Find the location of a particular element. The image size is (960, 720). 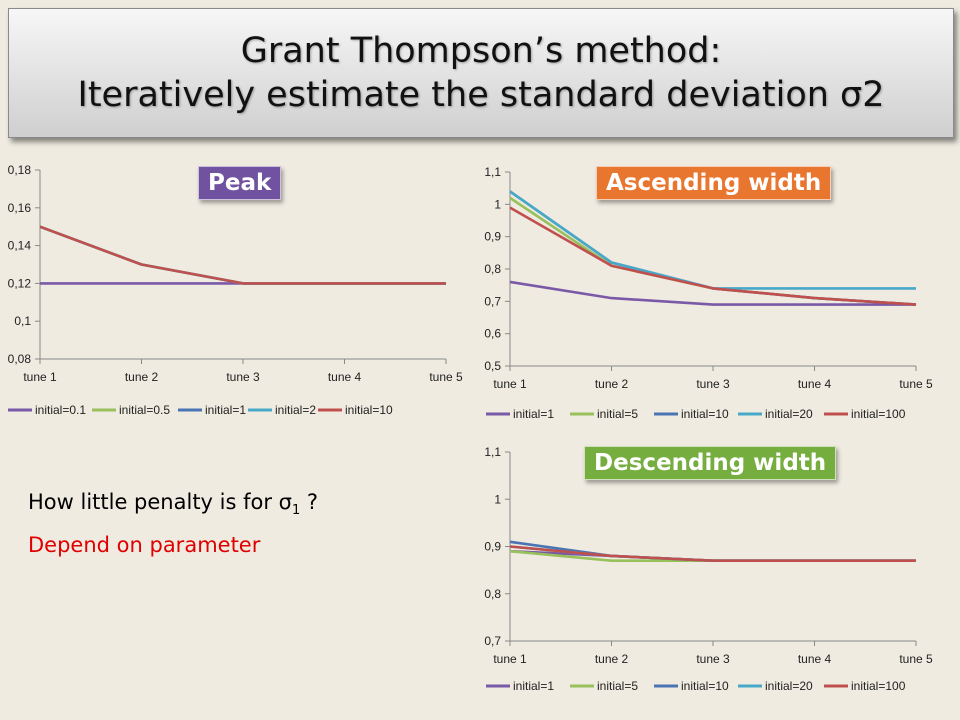

legend-label: initial=0.5 is located at coordinates (144, 410).